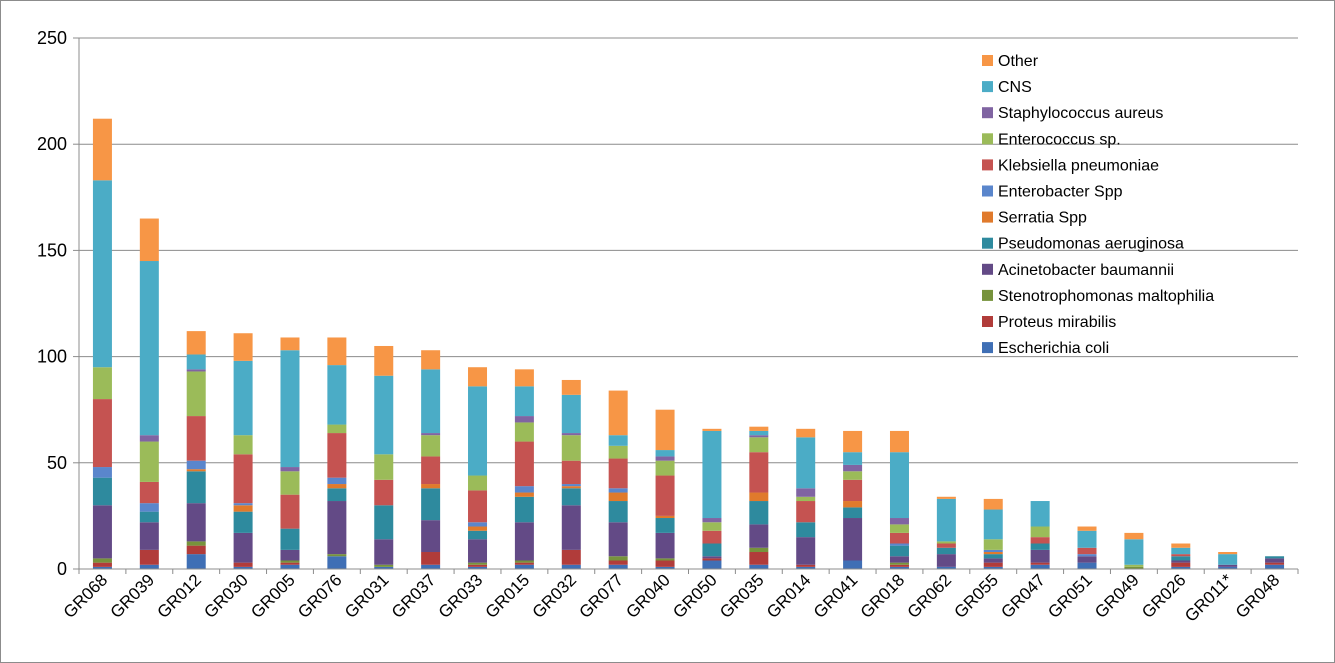  Describe the element at coordinates (555, 596) in the screenshot. I see `x-tick-label: GR032` at that location.